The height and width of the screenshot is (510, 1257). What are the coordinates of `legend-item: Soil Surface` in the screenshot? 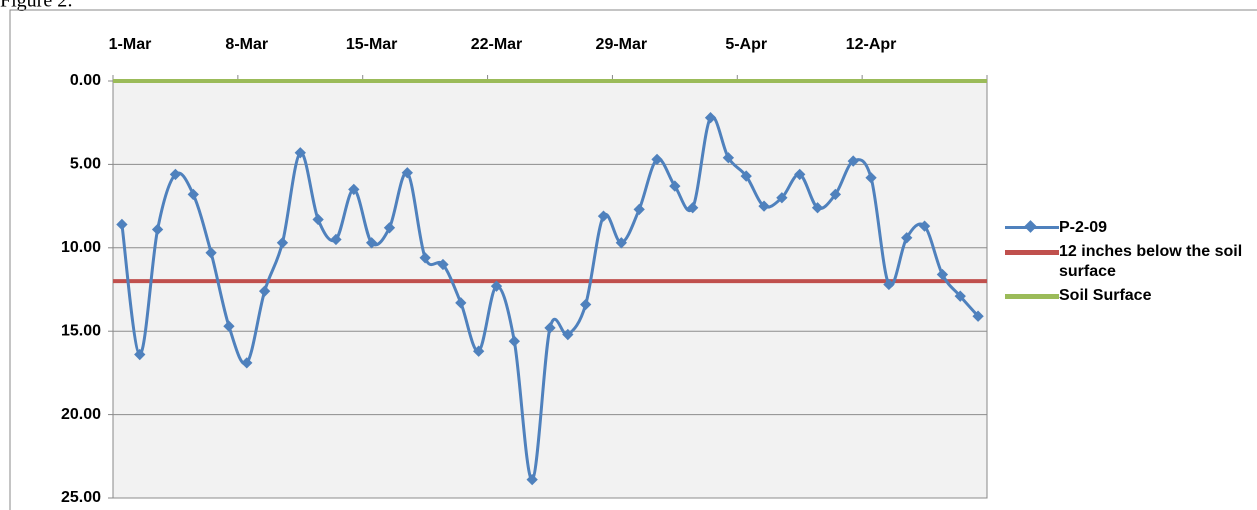 It's located at (1125, 296).